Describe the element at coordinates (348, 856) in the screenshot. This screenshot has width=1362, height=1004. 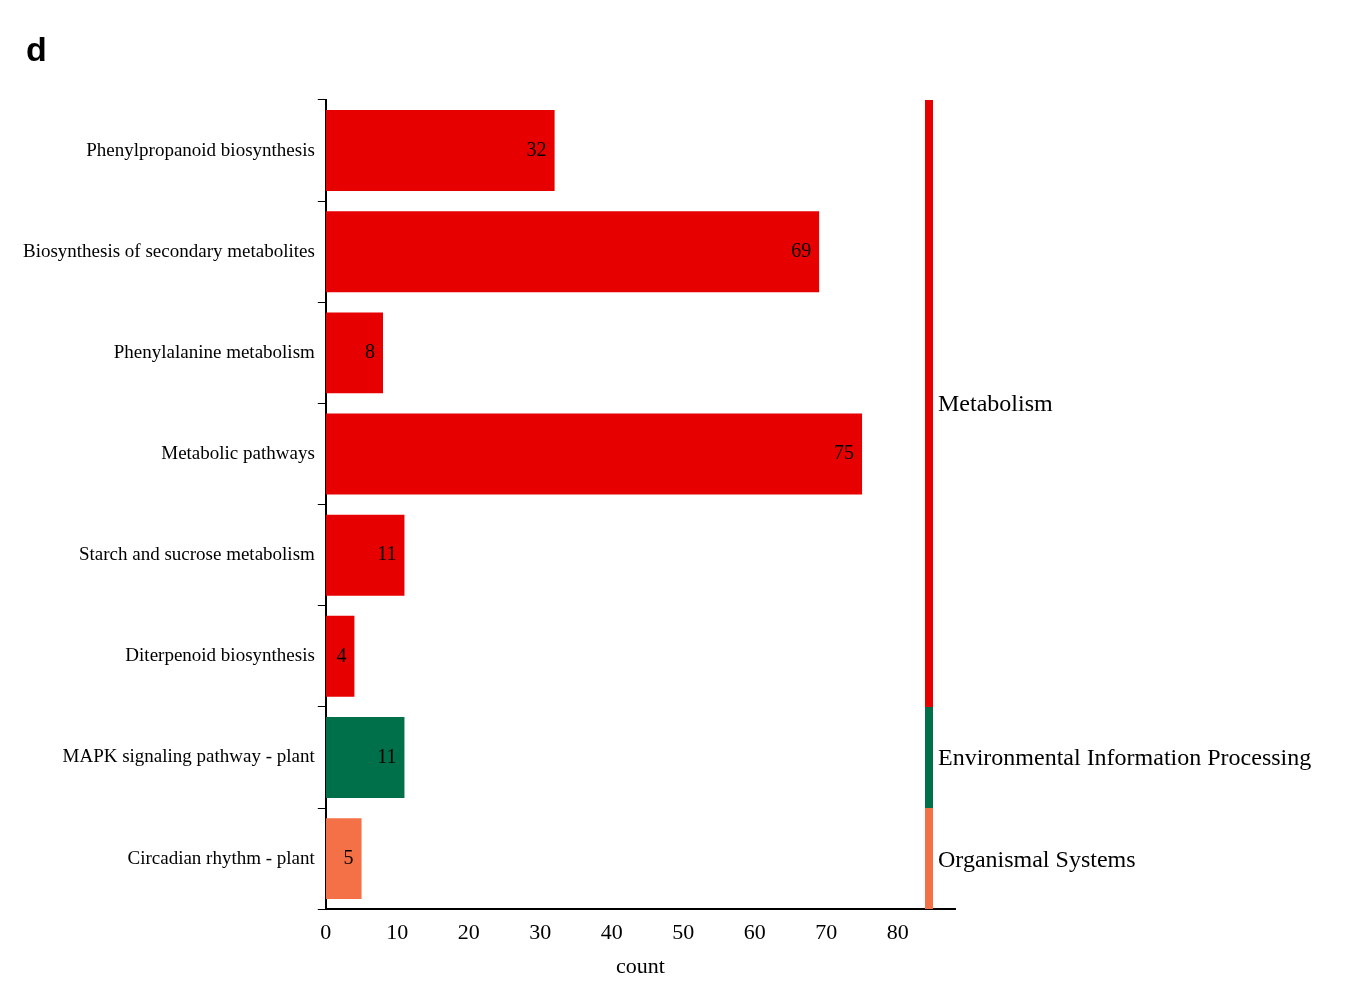
I see `data-label: 5` at that location.